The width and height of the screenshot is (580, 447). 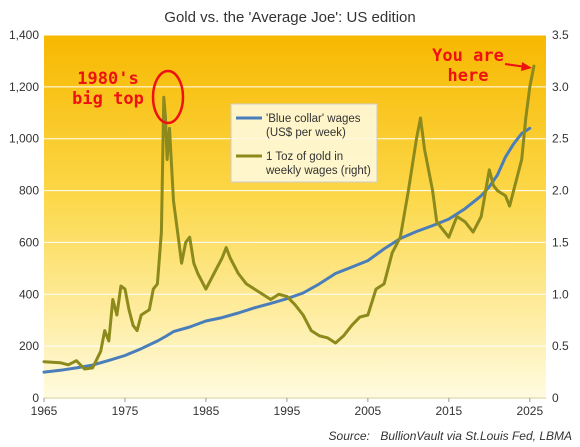 I want to click on y-left-tick-label: 600, so click(x=29, y=242).